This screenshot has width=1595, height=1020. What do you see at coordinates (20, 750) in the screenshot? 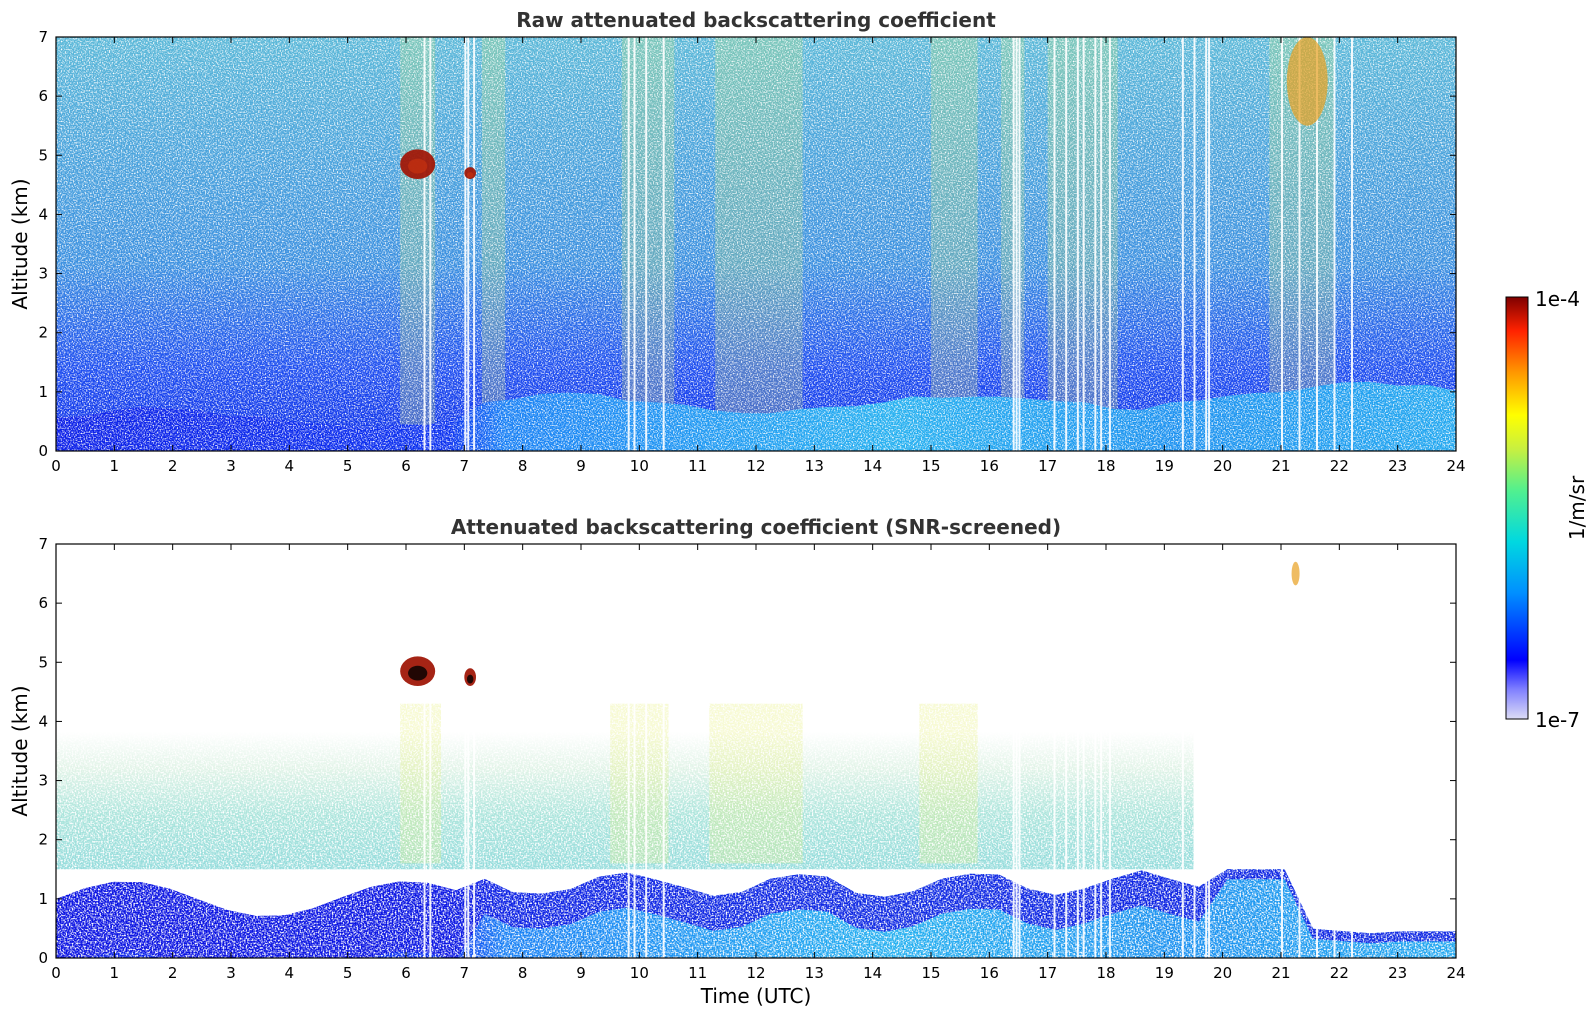
I see `screened-y-axis-label: Altitude (km)` at bounding box center [20, 750].